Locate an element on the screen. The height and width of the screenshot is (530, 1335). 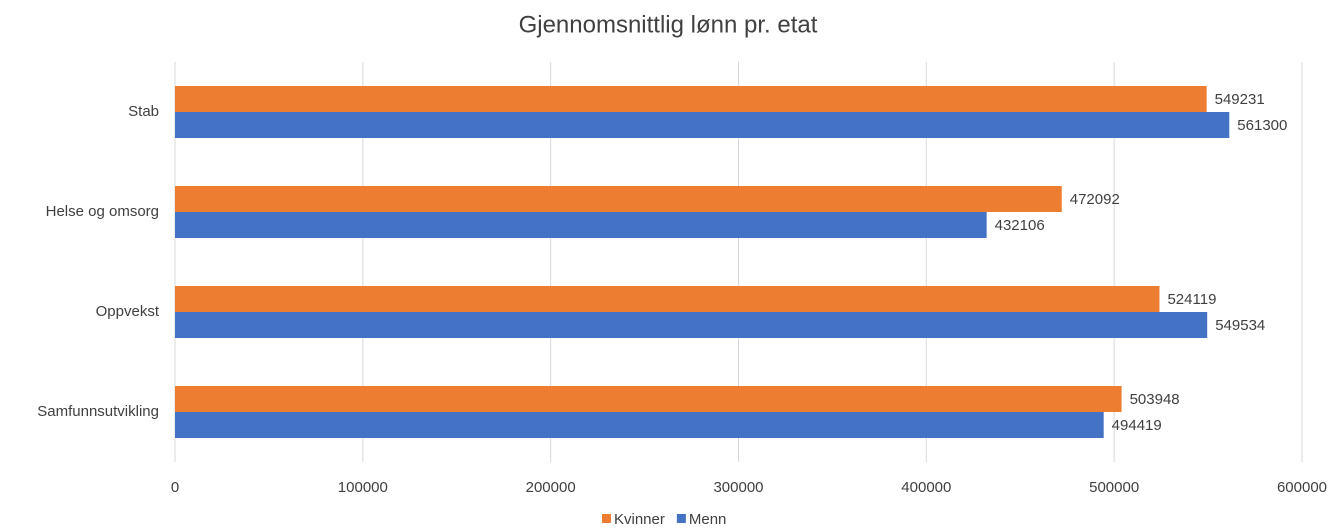
y-tick-label: Stab is located at coordinates (143, 111).